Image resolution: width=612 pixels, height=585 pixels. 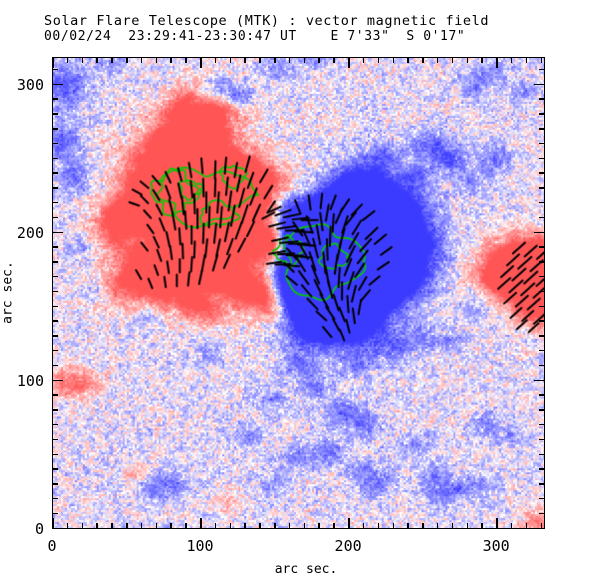 What do you see at coordinates (30, 85) in the screenshot?
I see `y-tick-label: 300` at bounding box center [30, 85].